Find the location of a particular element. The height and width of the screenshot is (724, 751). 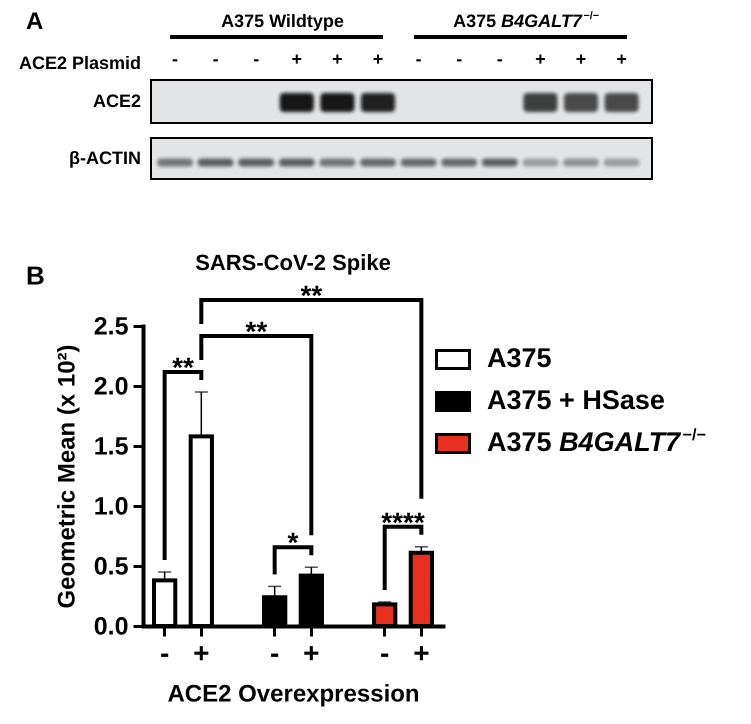

chart-title: SARS-CoV-2 Spike is located at coordinates (293, 262).